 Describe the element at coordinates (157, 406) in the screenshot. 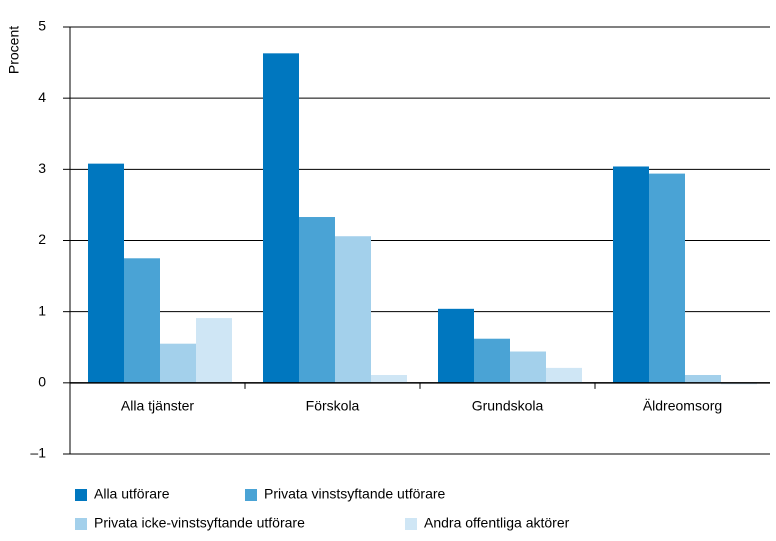

I see `x-tick-label: Alla tjänster` at that location.